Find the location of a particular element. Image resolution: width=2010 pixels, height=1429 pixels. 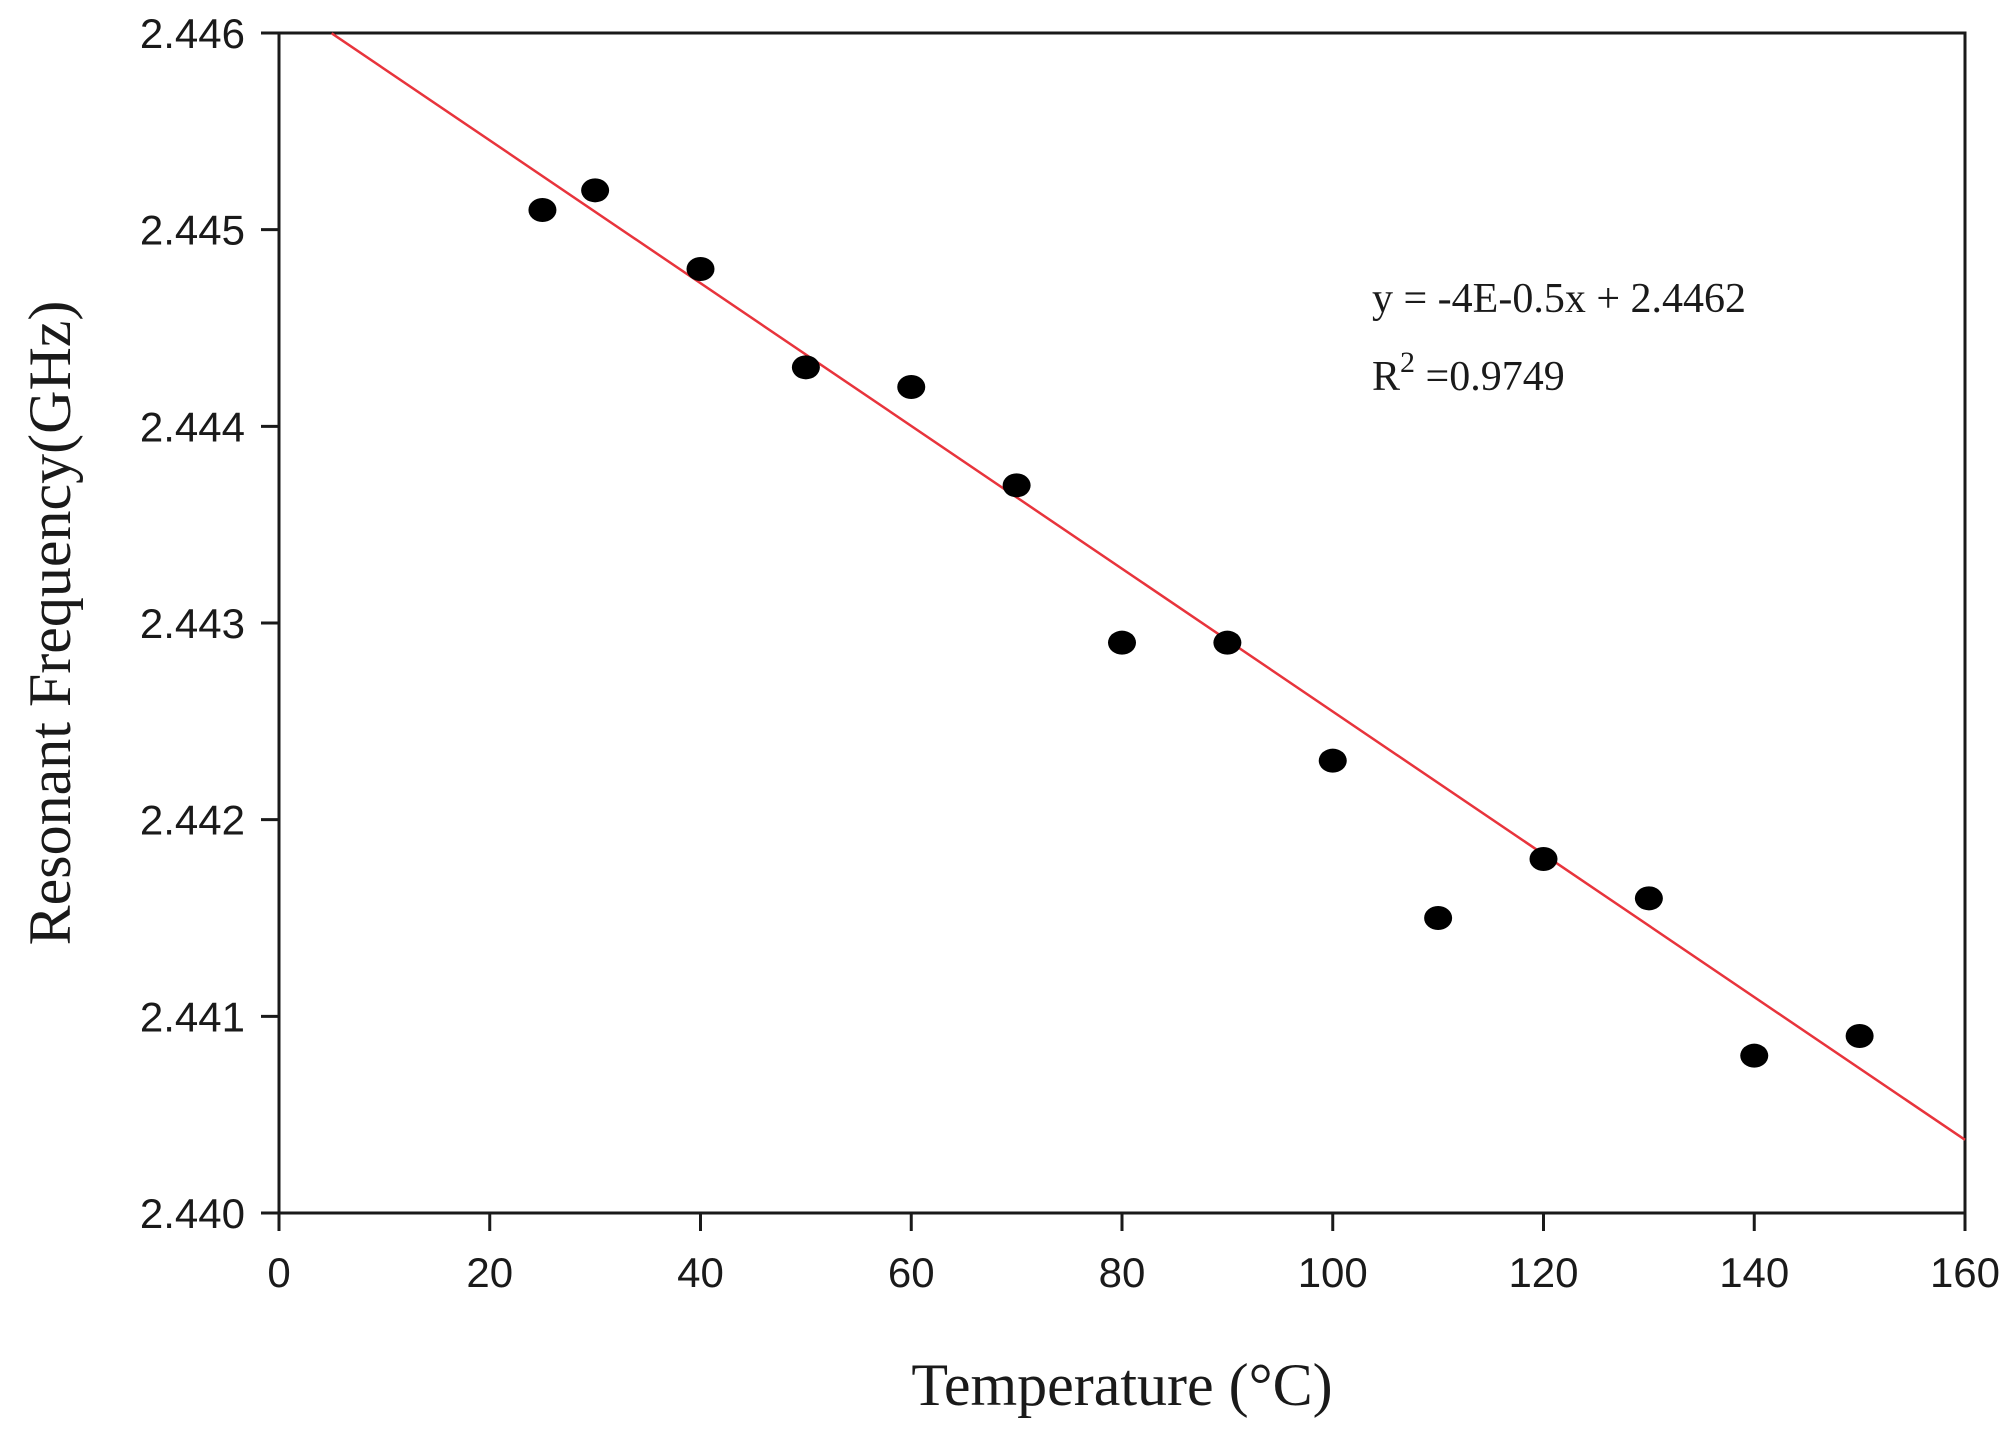

y-tick-label: 2.440 is located at coordinates (192, 1213).